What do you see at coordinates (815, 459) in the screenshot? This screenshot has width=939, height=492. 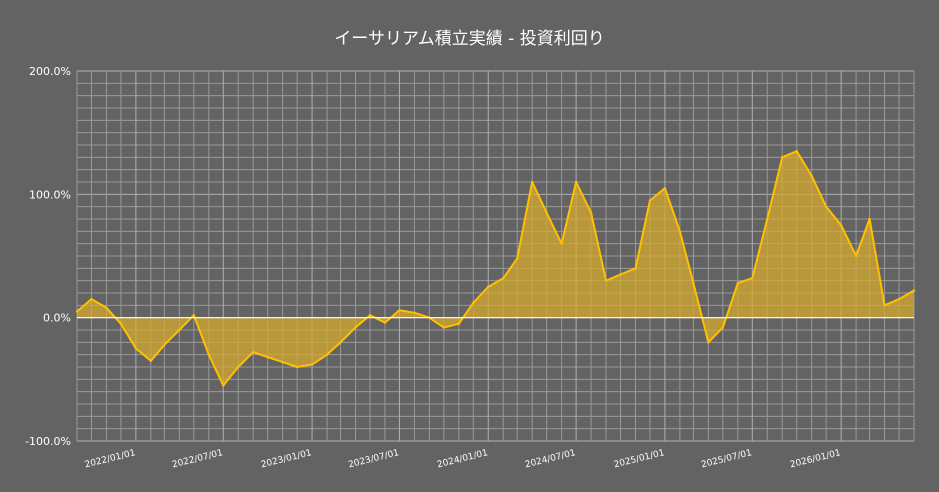 I see `x-tick-label: 2026/01/01` at bounding box center [815, 459].